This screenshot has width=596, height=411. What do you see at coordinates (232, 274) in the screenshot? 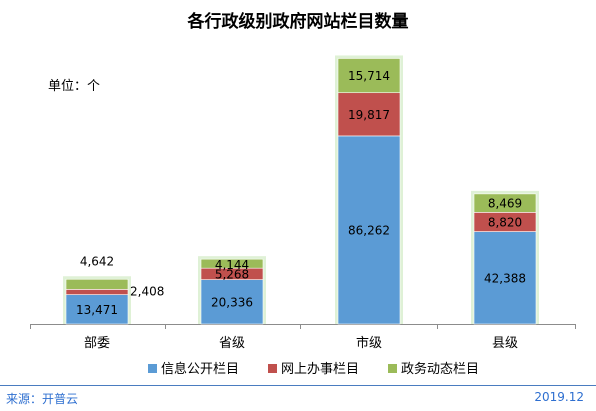
I see `data-label: 5,268` at bounding box center [232, 274].